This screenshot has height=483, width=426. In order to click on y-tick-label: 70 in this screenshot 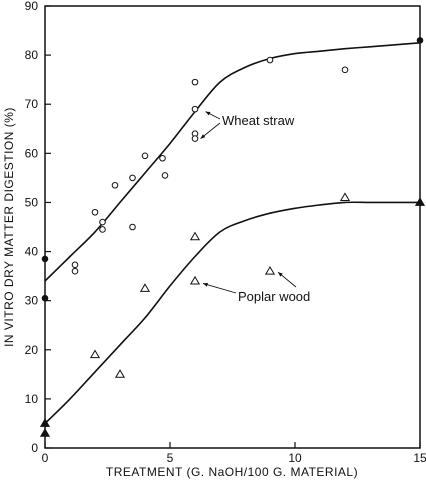, I will do `click(32, 104)`.